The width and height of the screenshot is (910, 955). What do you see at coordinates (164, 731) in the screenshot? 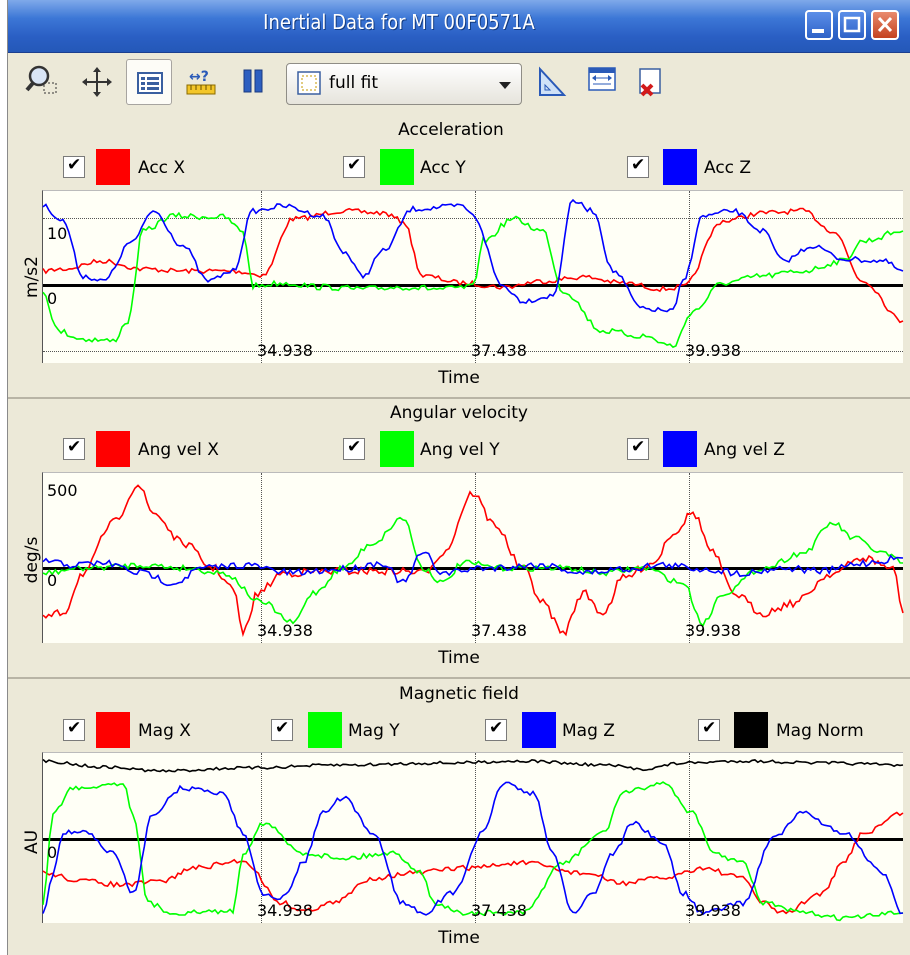
I see `mag-x-label: Mag X` at bounding box center [164, 731].